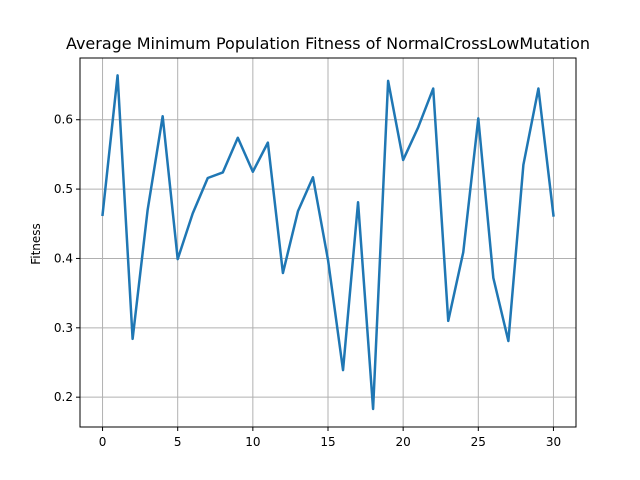 Image resolution: width=640 pixels, height=480 pixels. Describe the element at coordinates (63, 397) in the screenshot. I see `y-tick-label: 0.2` at that location.